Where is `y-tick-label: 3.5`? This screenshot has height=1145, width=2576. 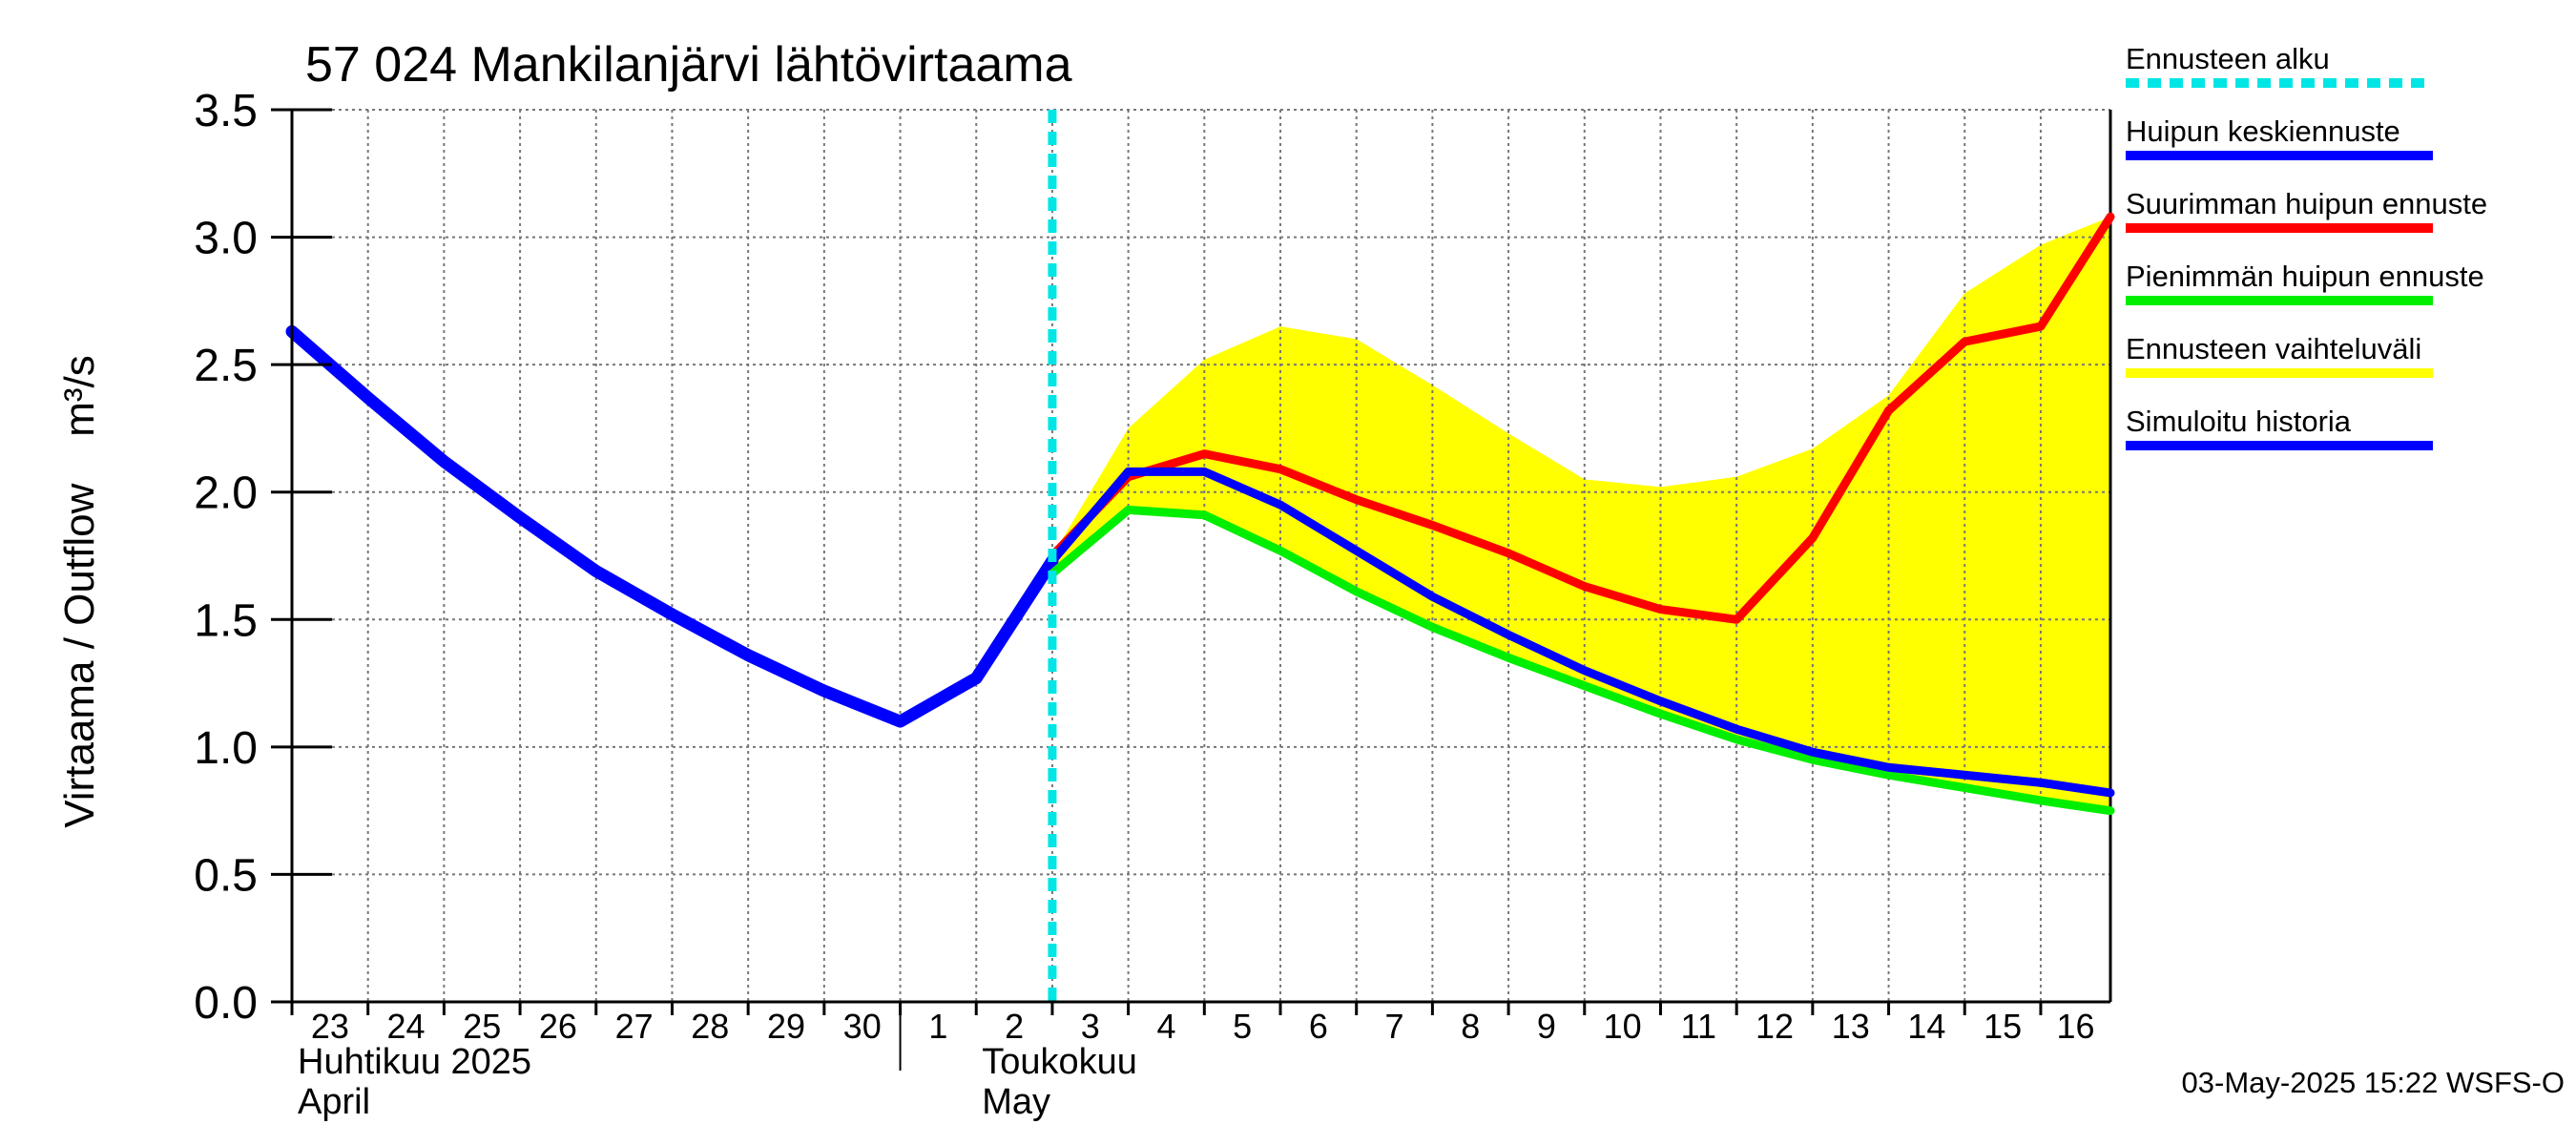 y-tick-label: 3.5 is located at coordinates (226, 111).